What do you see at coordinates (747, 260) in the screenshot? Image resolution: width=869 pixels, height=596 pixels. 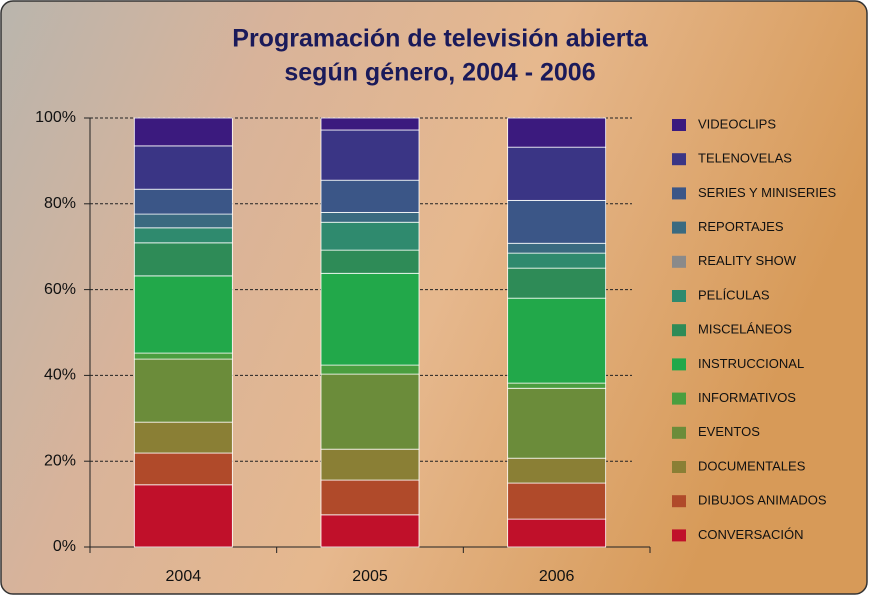 I see `legend-label: REALITY SHOW` at bounding box center [747, 260].